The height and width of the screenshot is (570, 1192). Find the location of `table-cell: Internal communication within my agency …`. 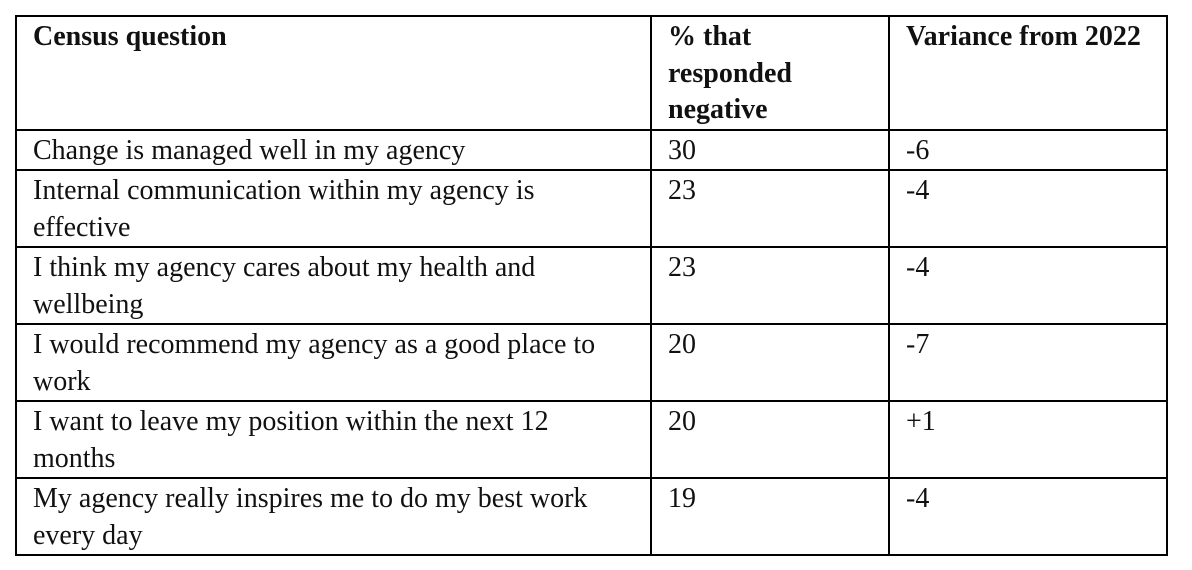

table-cell: Internal communication within my agency … is located at coordinates (333, 208).